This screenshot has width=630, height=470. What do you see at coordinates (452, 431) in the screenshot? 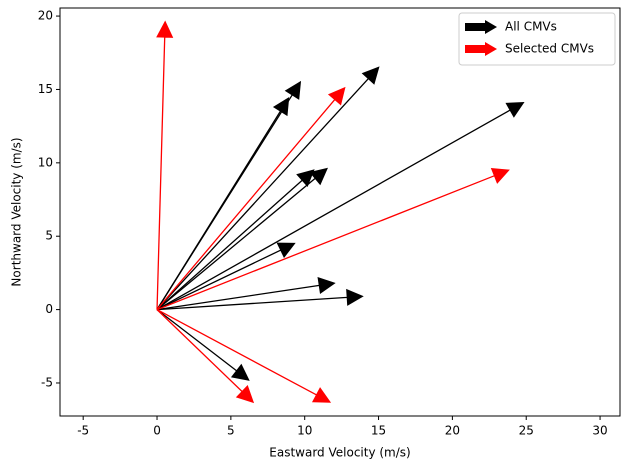
I see `x-tick-label: 20` at bounding box center [452, 431].